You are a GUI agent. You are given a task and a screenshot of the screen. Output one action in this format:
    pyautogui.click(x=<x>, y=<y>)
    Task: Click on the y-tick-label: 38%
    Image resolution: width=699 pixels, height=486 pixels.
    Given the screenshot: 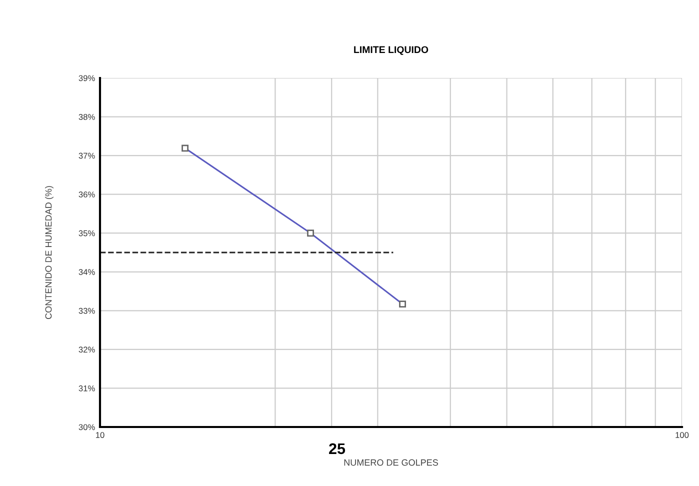 What is the action you would take?
    pyautogui.click(x=86, y=117)
    